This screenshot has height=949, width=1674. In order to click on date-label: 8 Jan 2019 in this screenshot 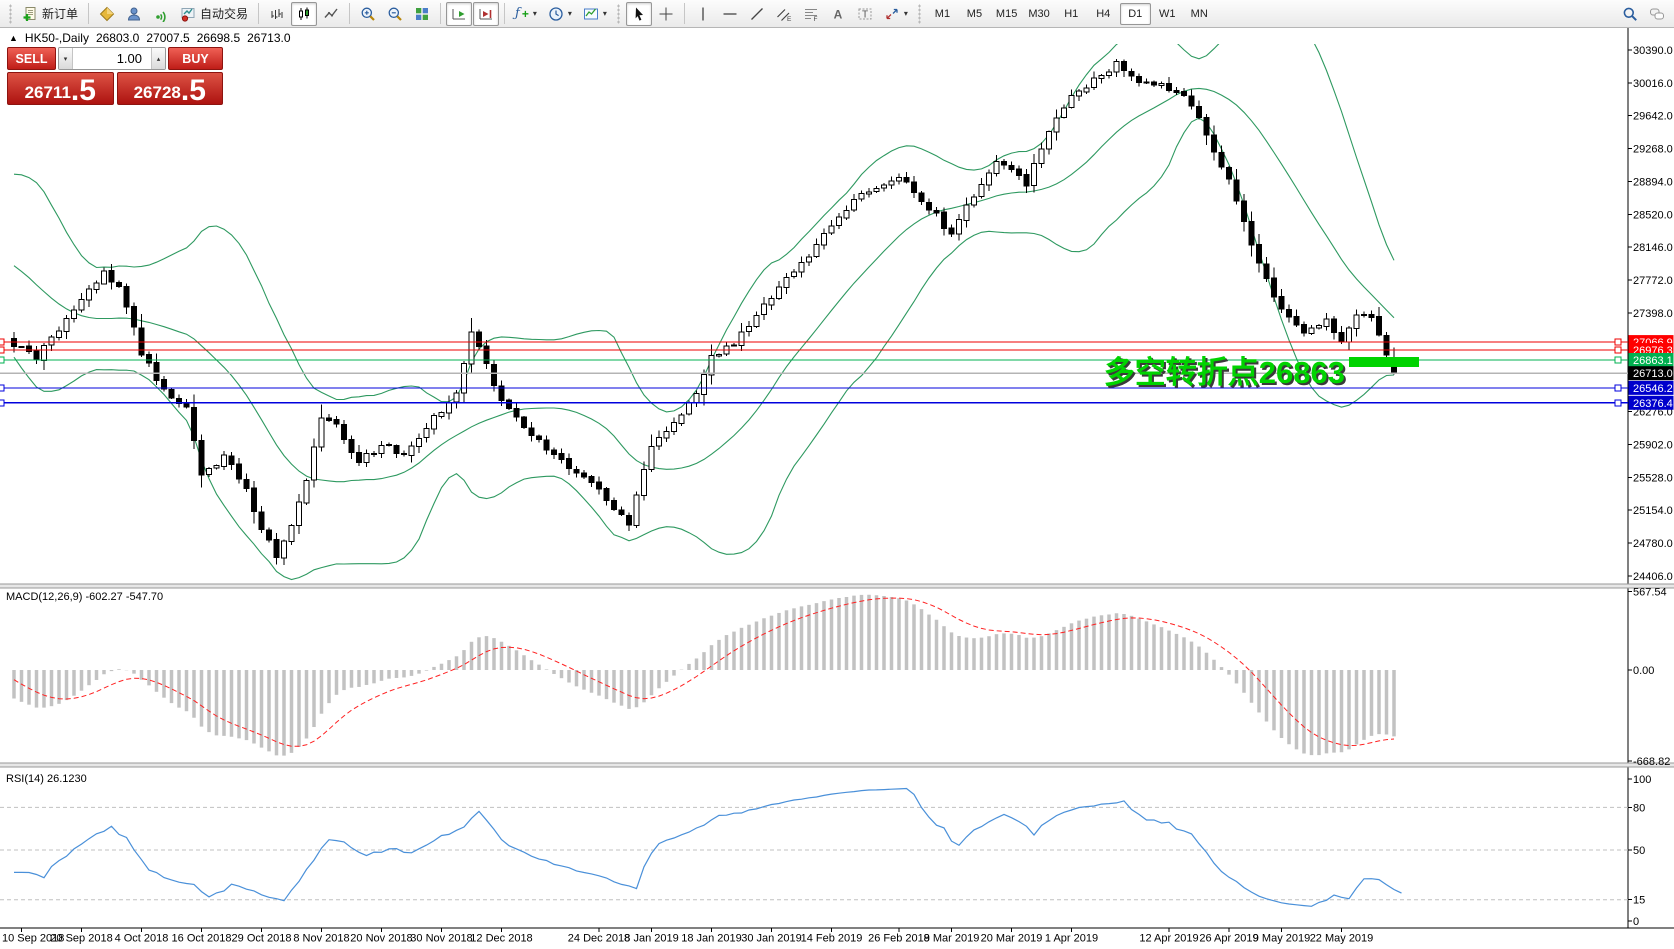, I will do `click(651, 939)`.